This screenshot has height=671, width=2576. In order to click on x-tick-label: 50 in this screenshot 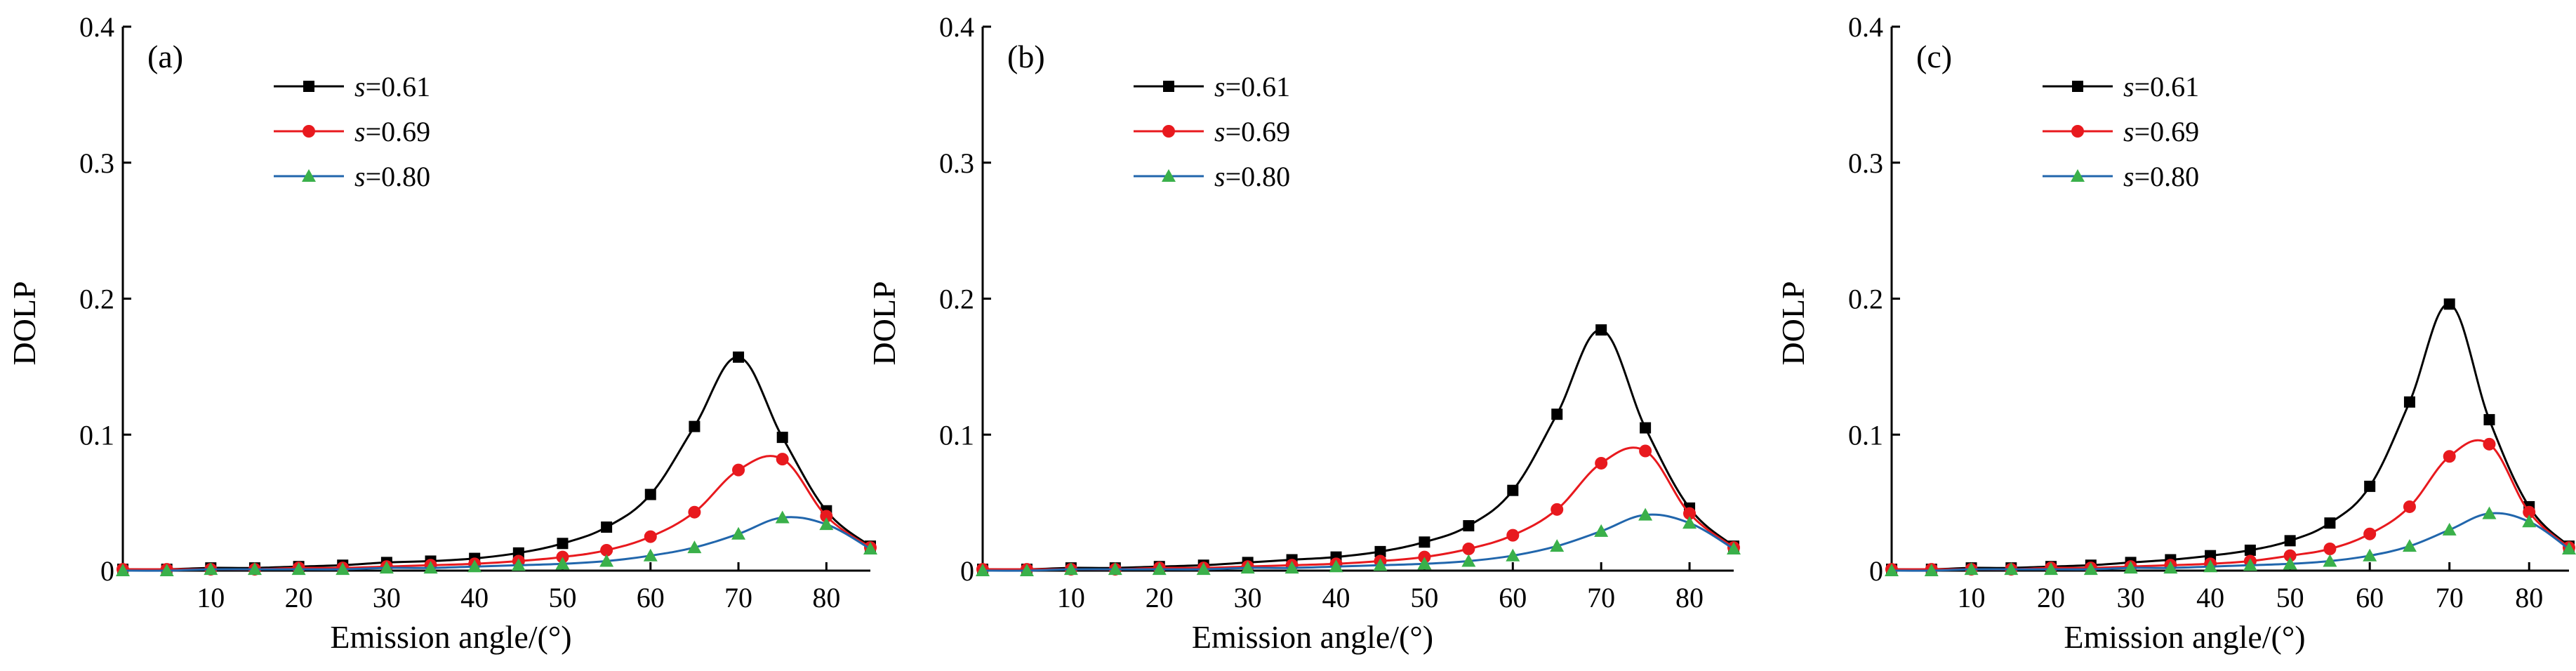, I will do `click(2290, 597)`.